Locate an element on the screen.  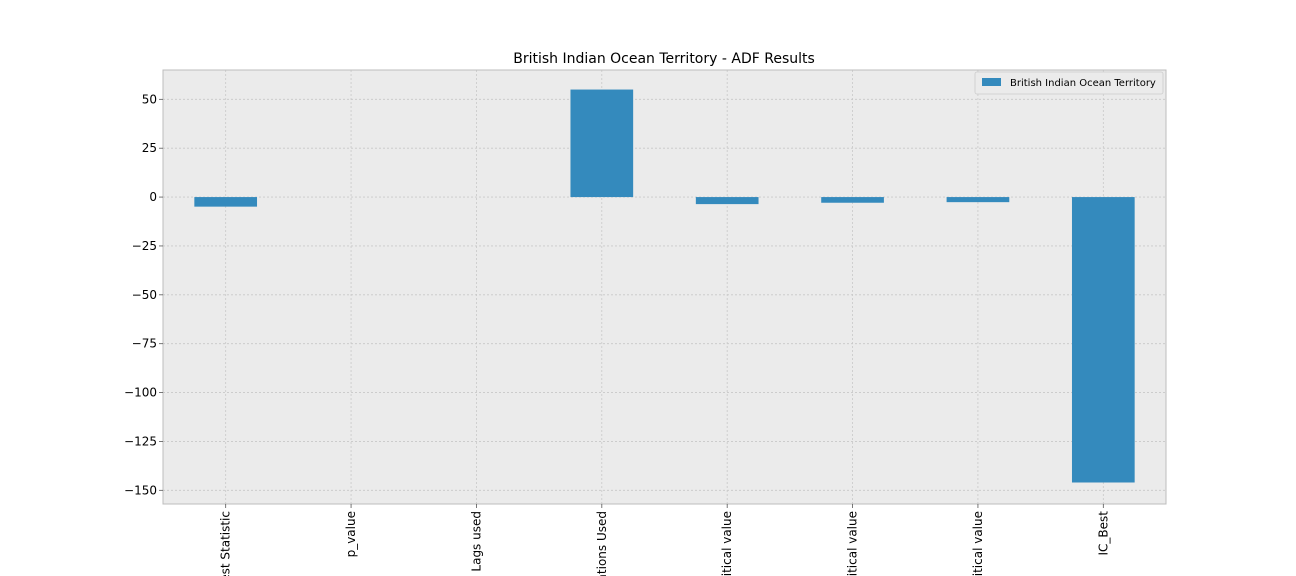
y-tick-label: −25 is located at coordinates (144, 246).